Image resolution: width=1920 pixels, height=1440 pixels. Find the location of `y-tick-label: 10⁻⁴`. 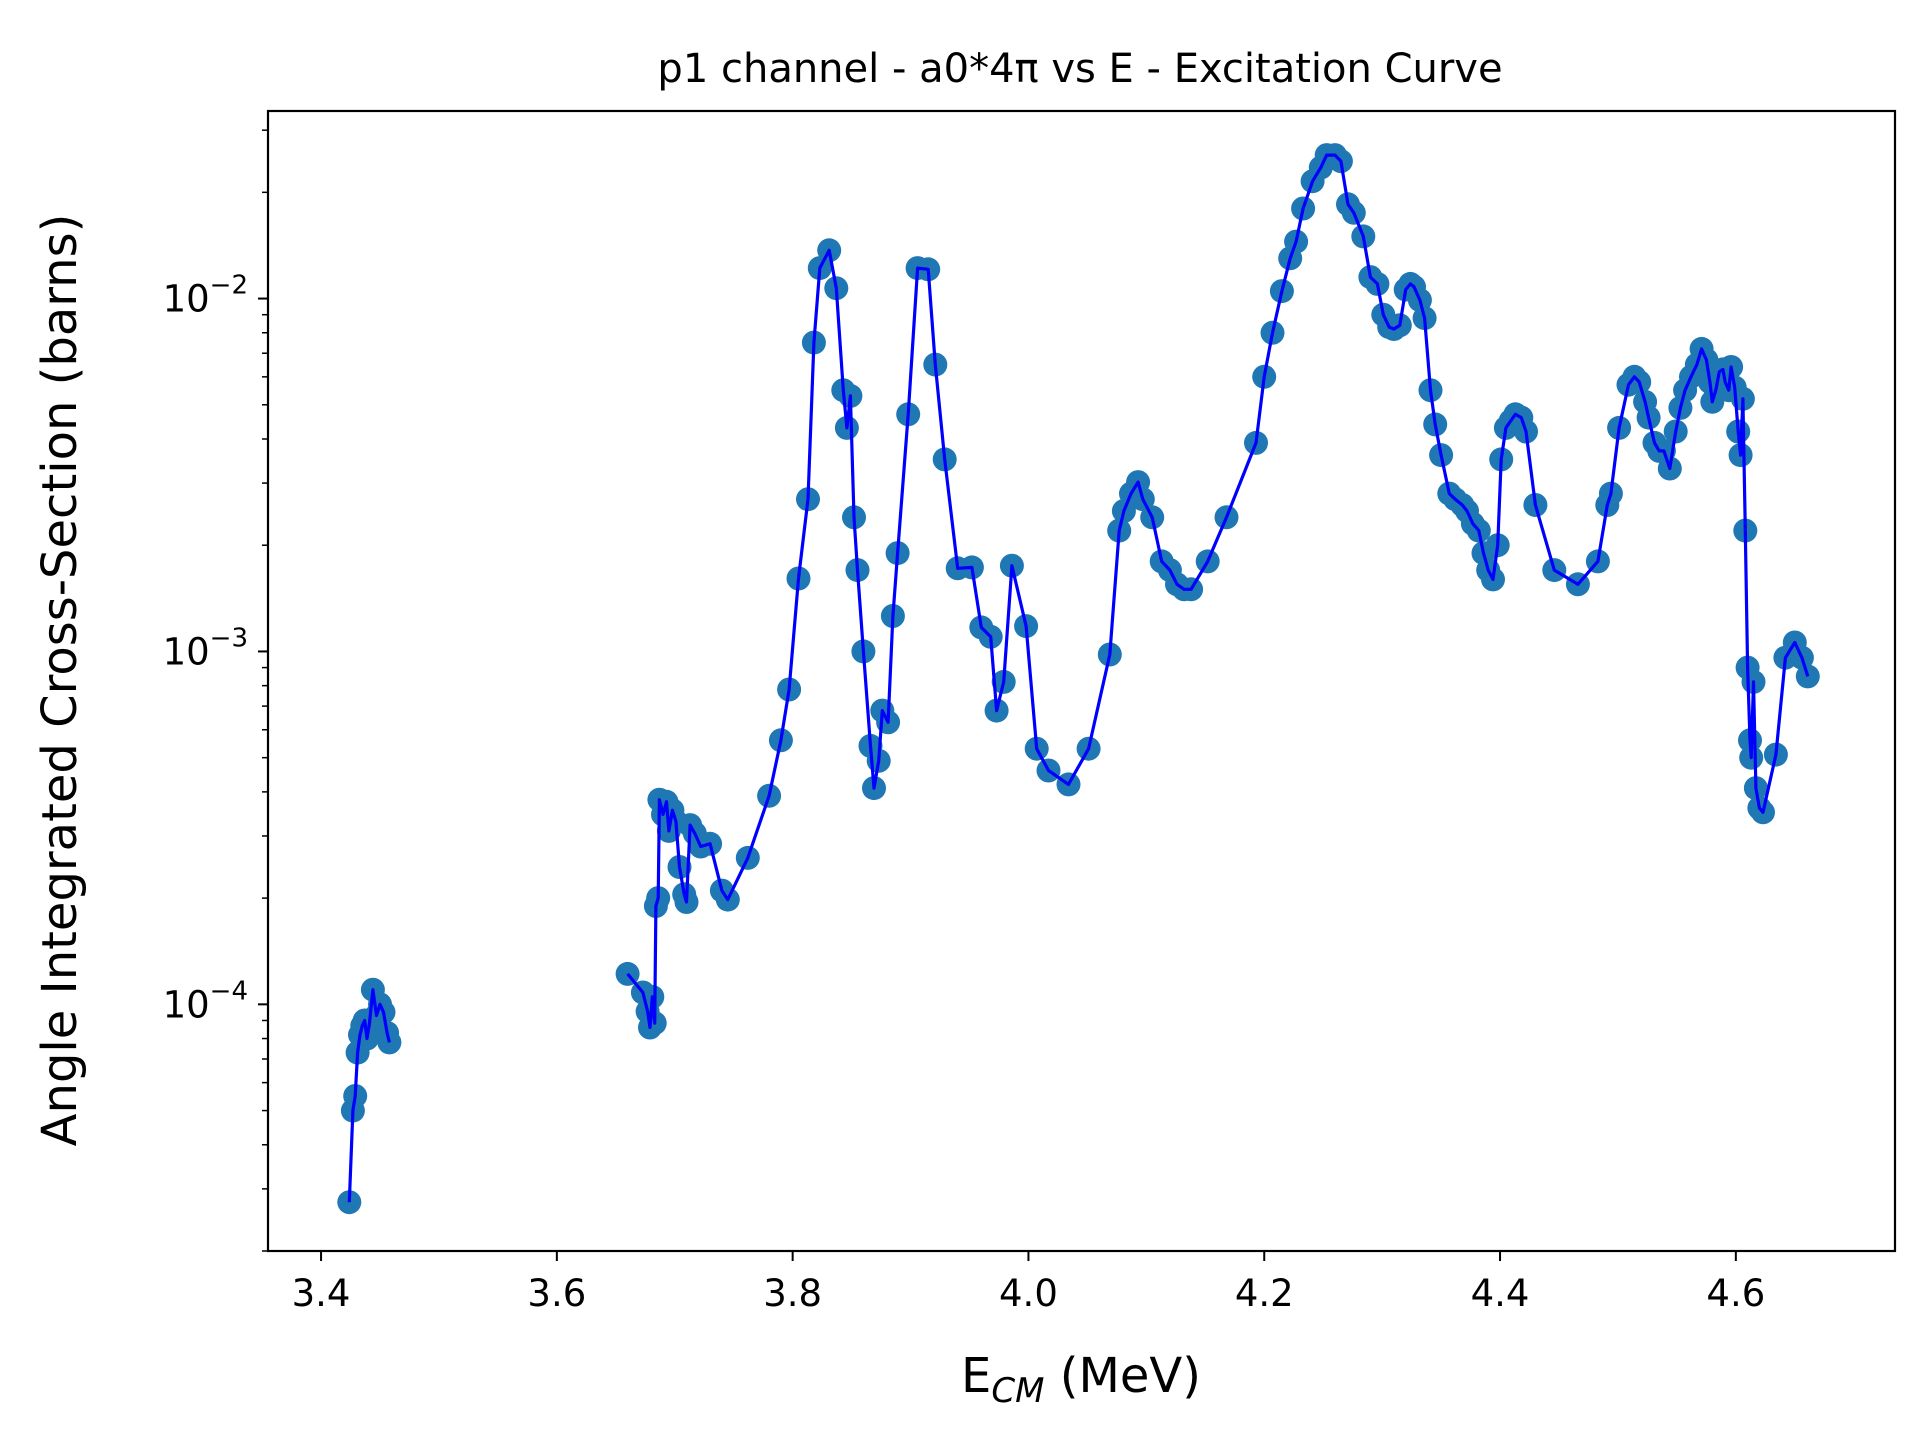

y-tick-label: 10⁻⁴ is located at coordinates (205, 1001).